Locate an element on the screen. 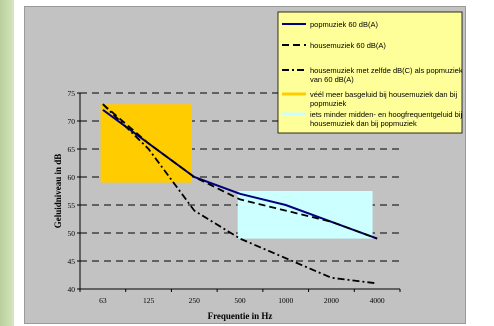 The image size is (494, 326). legend-box is located at coordinates (370, 72).